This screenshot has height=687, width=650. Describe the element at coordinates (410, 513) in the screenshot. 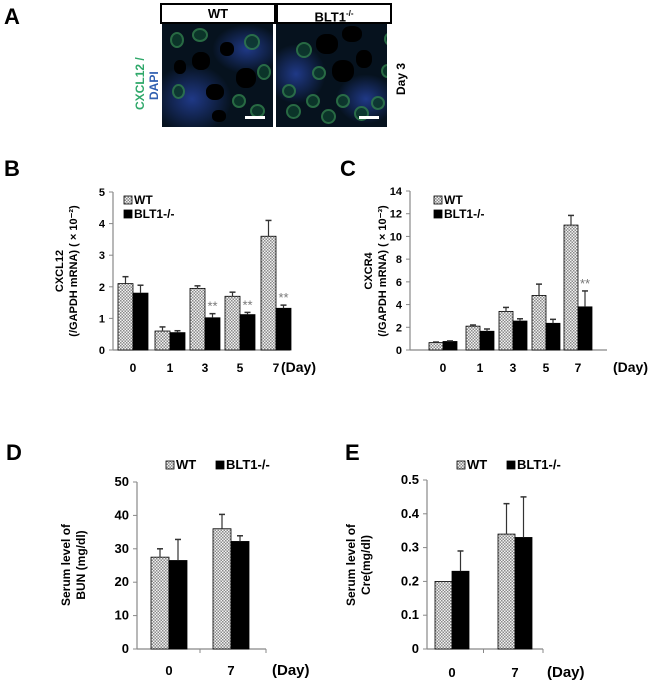

I see `y-tick-label: 0.4` at that location.